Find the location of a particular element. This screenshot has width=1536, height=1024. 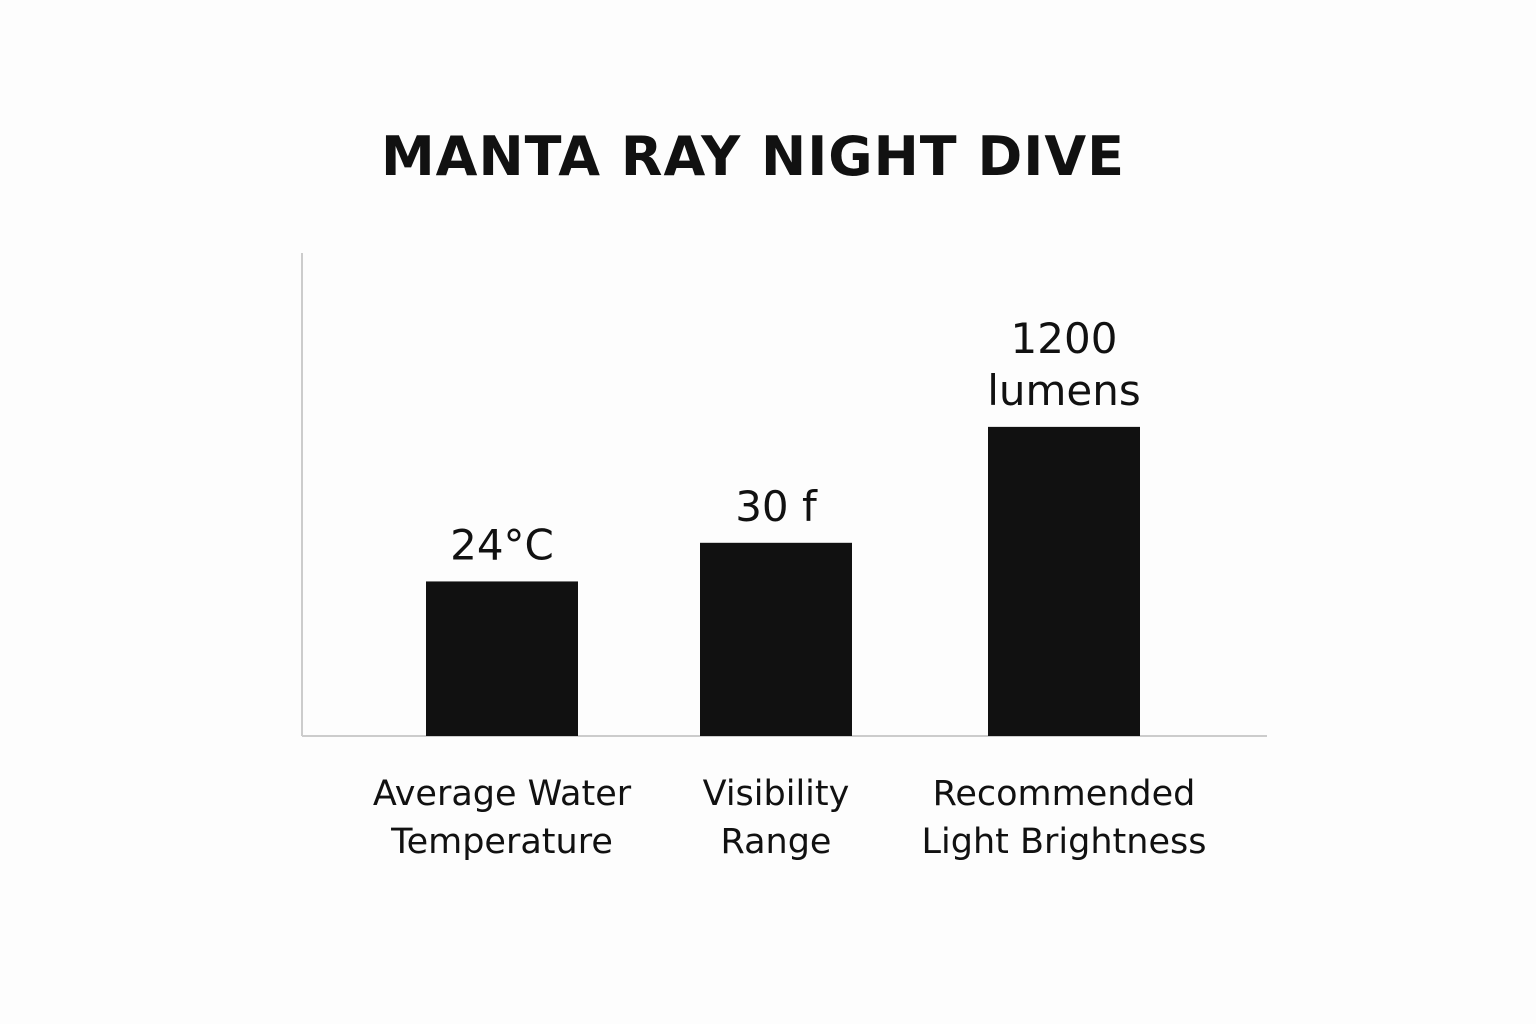

bars is located at coordinates (783, 581).